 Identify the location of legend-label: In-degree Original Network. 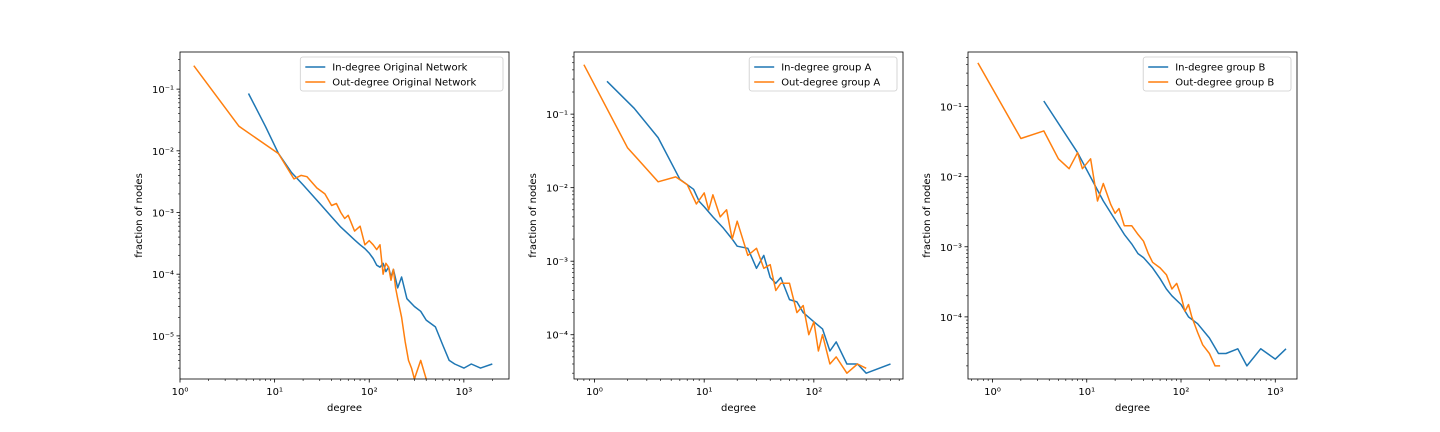
(399, 68).